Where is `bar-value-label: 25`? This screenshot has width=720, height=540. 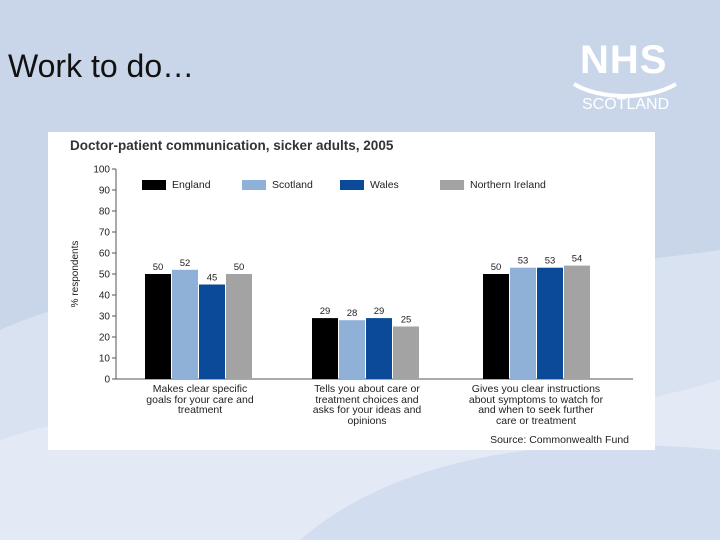 bar-value-label: 25 is located at coordinates (406, 320).